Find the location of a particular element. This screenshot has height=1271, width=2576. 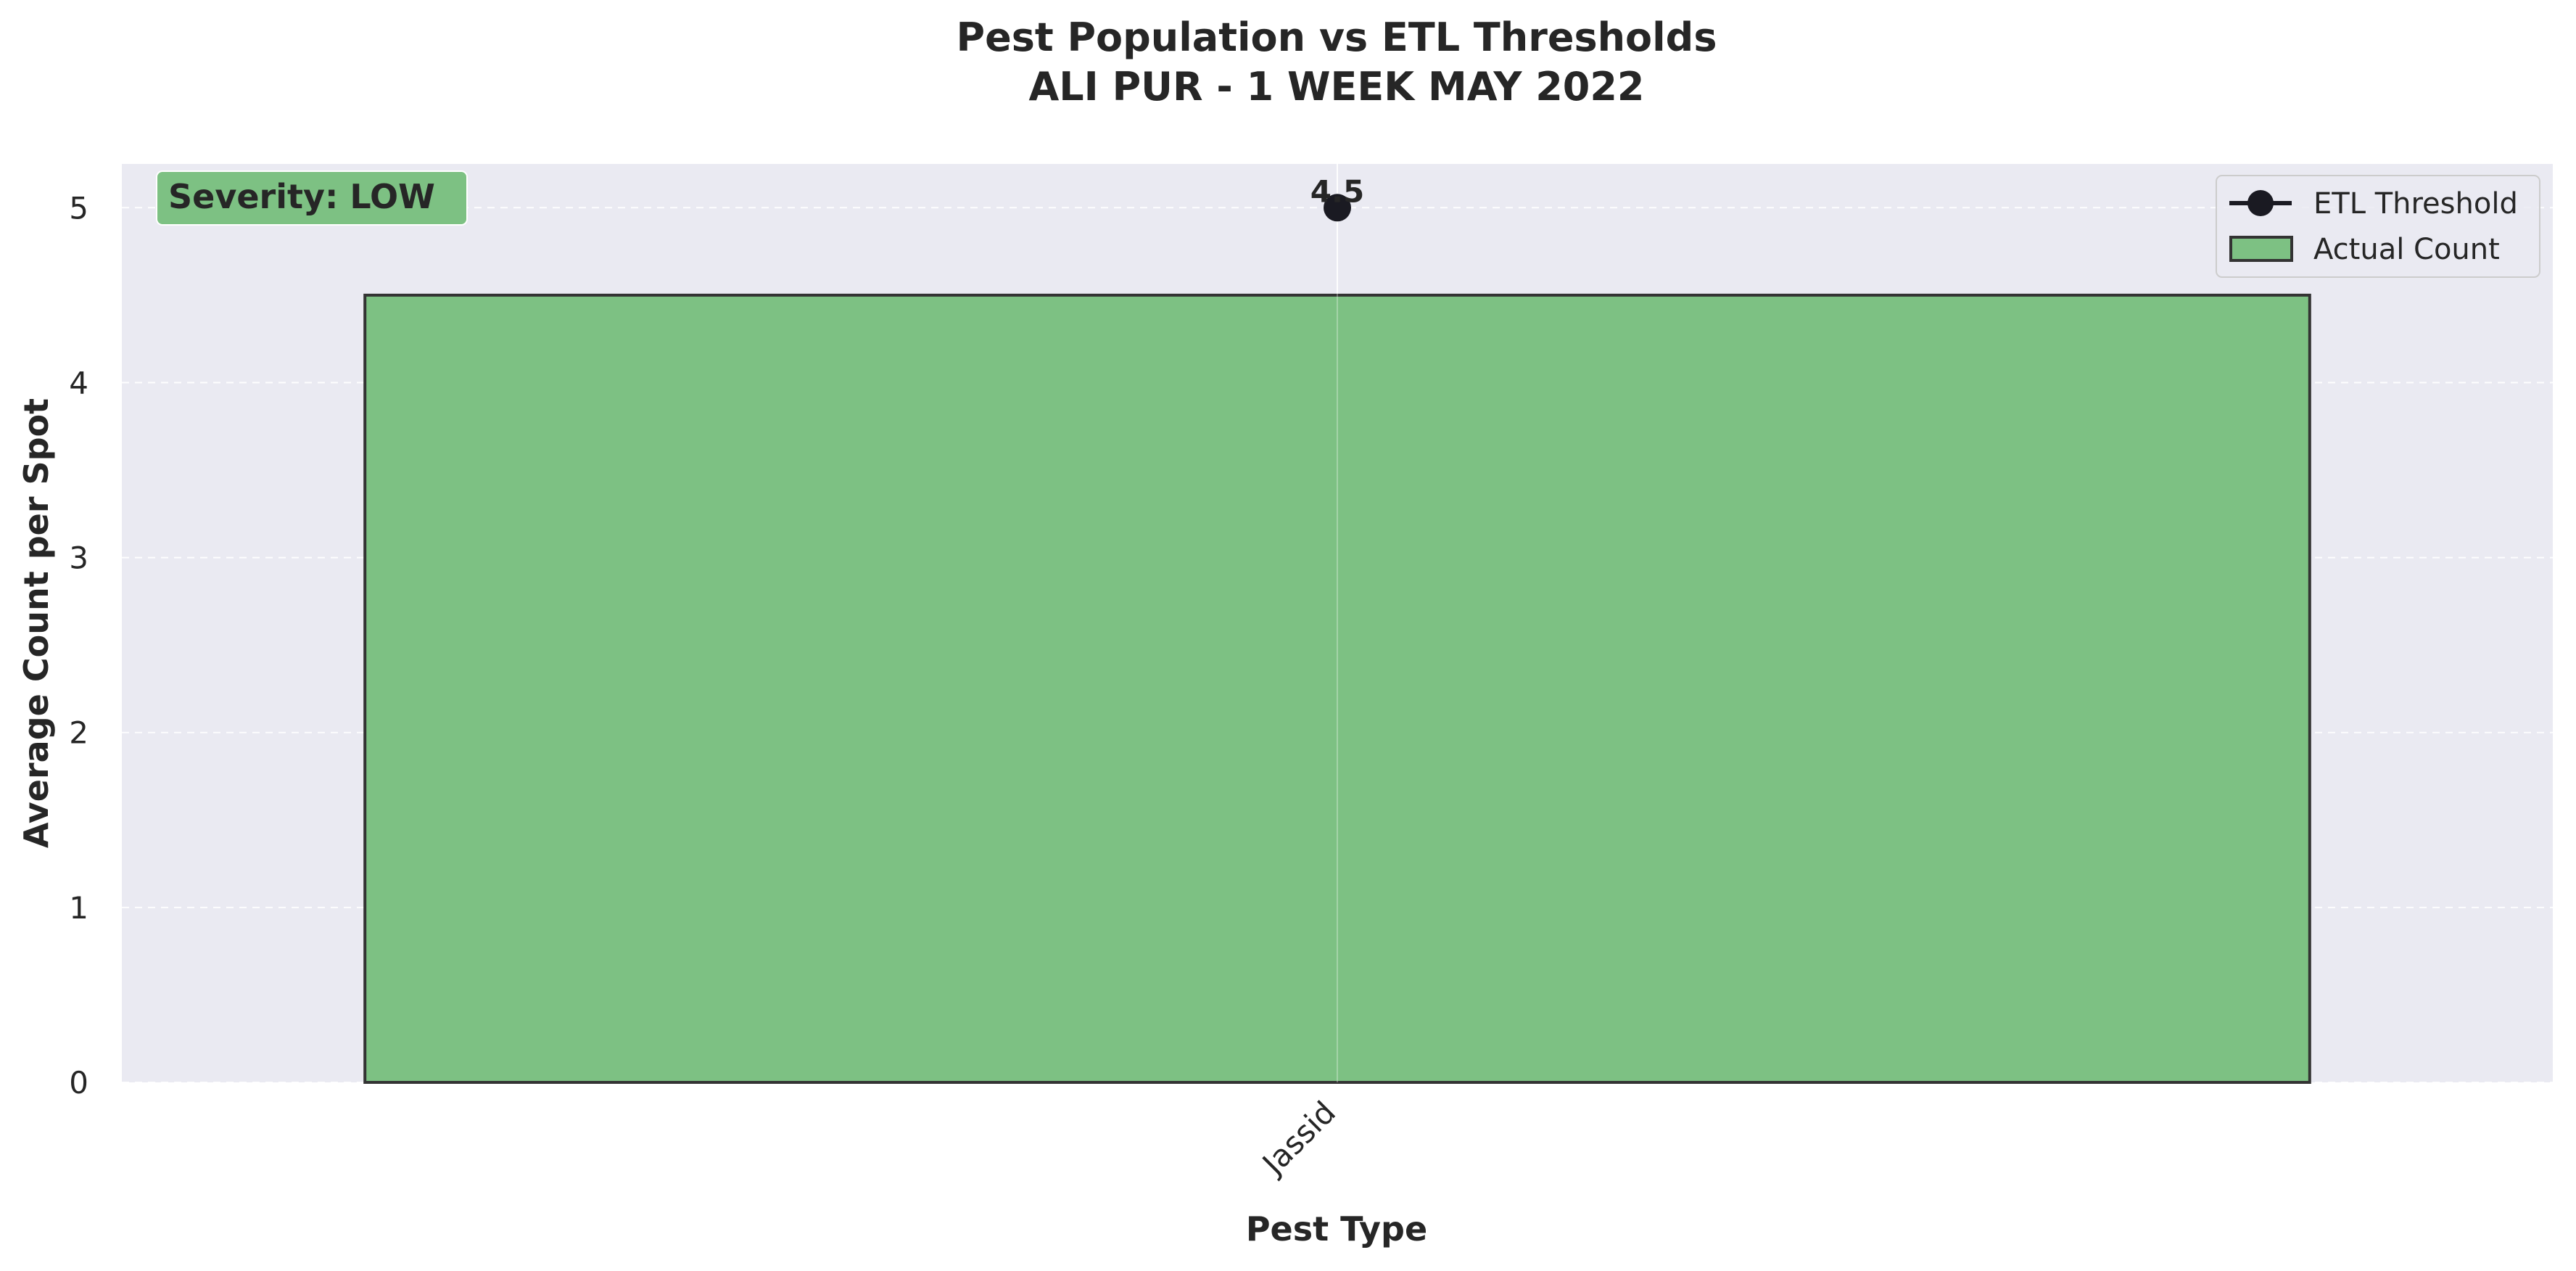

legend-bar-label: Actual Count is located at coordinates (2406, 249).